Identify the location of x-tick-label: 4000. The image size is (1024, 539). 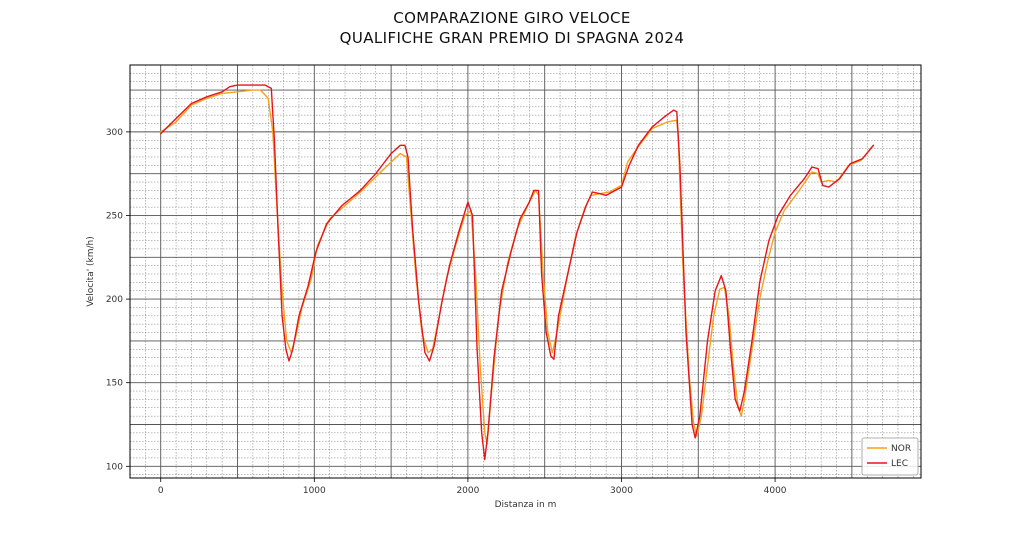
(775, 491).